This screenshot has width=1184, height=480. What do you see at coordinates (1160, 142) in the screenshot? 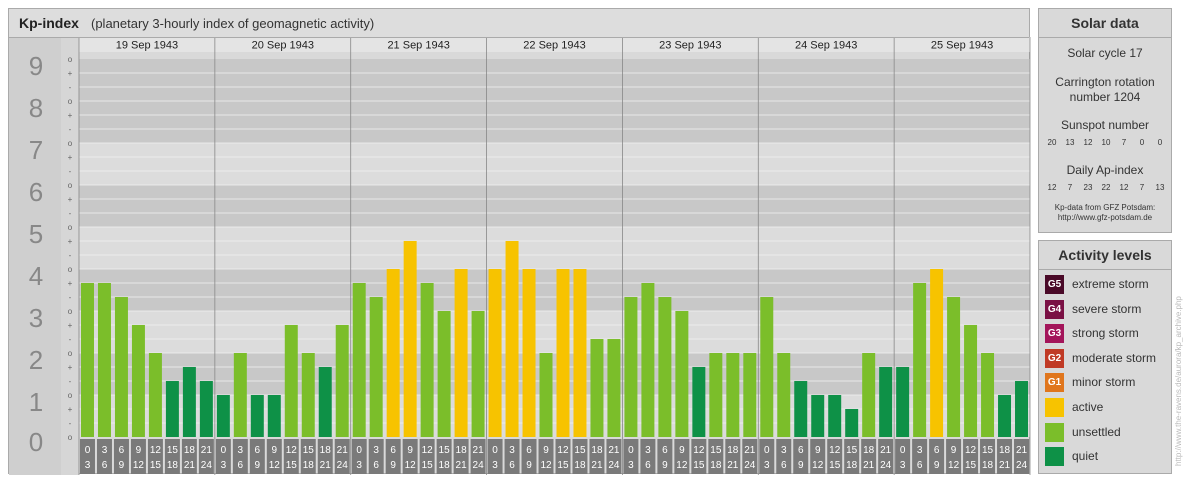
I see `sunspot-value: 0` at bounding box center [1160, 142].